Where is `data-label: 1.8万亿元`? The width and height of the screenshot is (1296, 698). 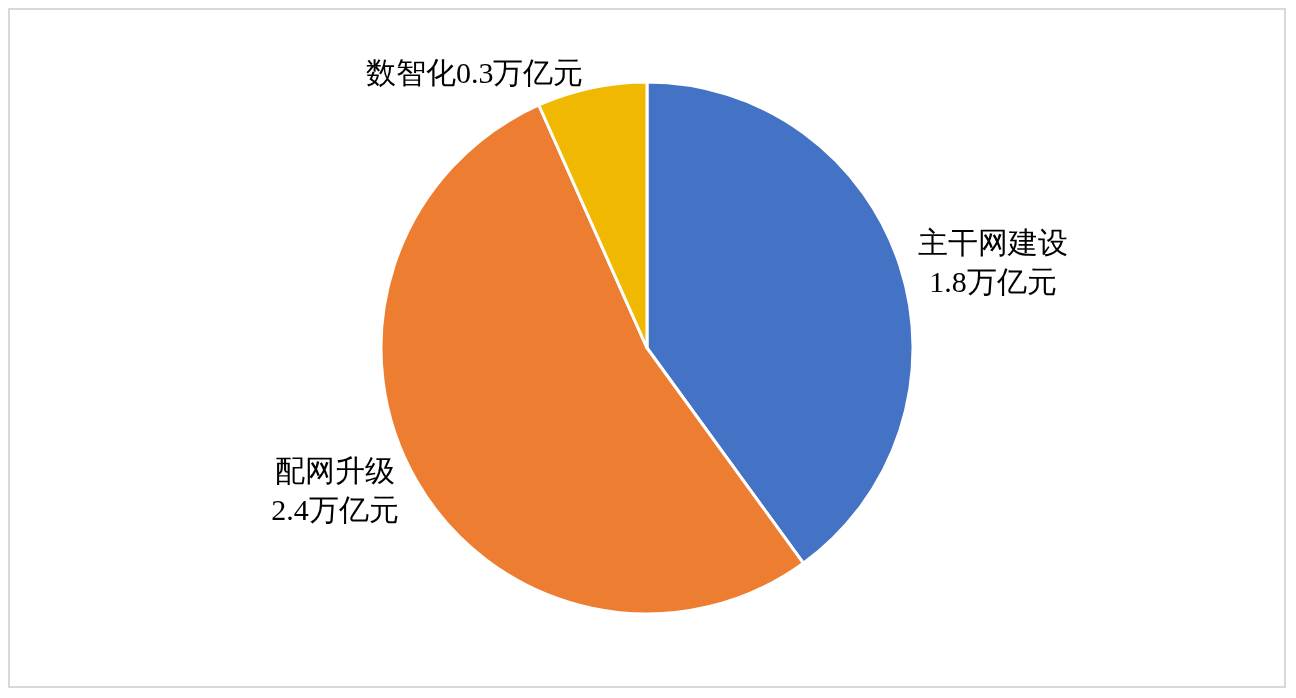 data-label: 1.8万亿元 is located at coordinates (993, 282).